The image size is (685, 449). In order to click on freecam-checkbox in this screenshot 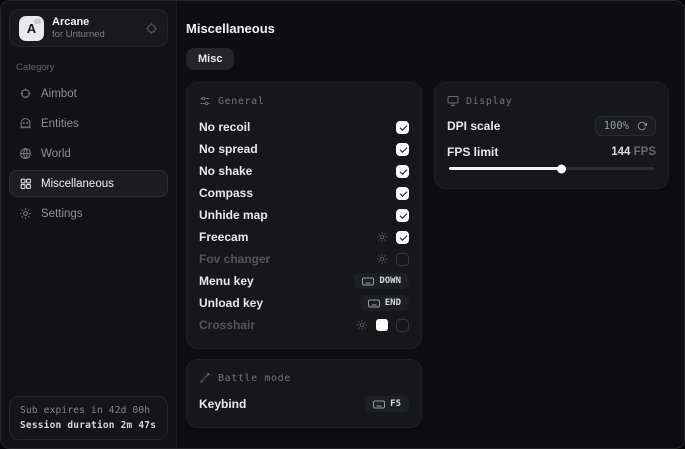, I will do `click(402, 237)`.